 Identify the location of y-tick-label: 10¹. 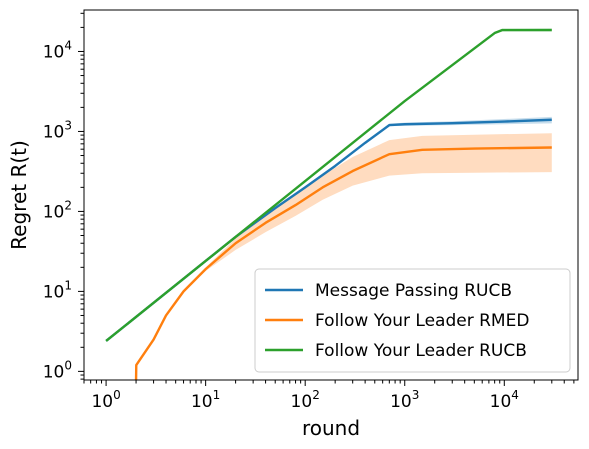
(57, 290).